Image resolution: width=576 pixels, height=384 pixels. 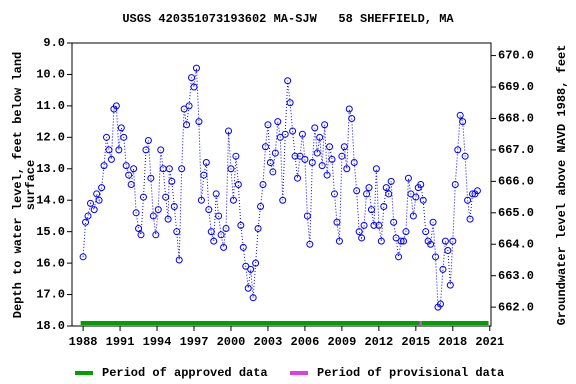 I want to click on y-axis-label-line: Depth to water level, feet below land, so click(x=18, y=185).